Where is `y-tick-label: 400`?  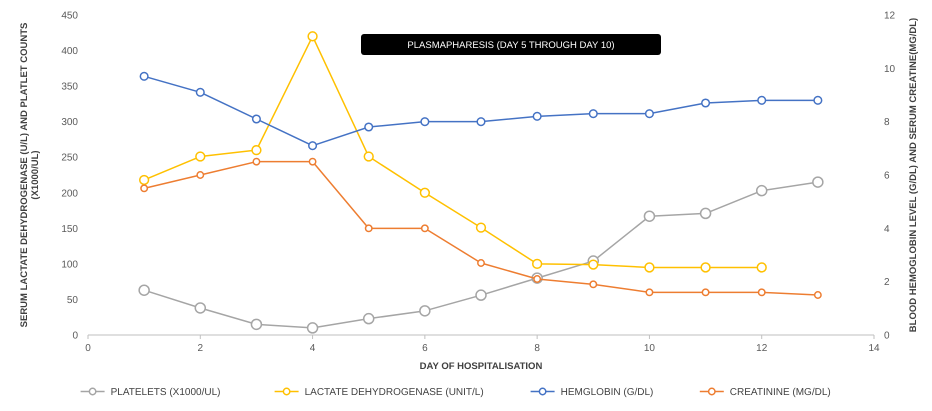 y-tick-label: 400 is located at coordinates (69, 52).